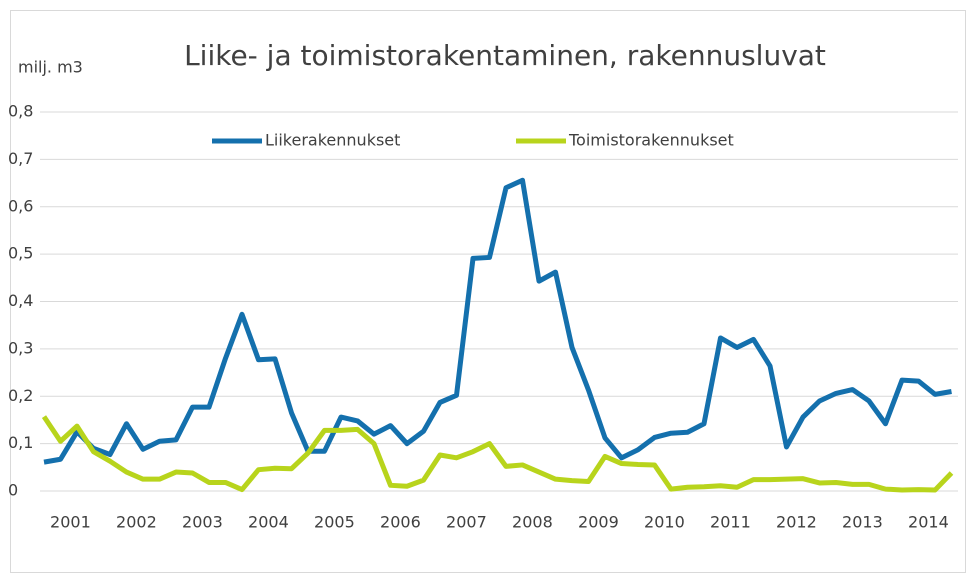 Image resolution: width=976 pixels, height=583 pixels. I want to click on y-tick-label: 0,7, so click(20, 158).